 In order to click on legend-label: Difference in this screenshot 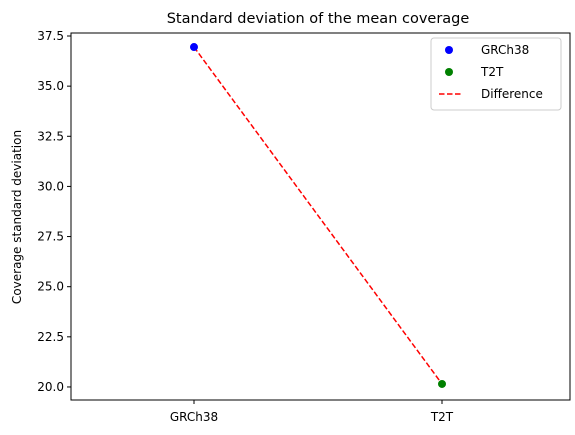, I will do `click(512, 94)`.